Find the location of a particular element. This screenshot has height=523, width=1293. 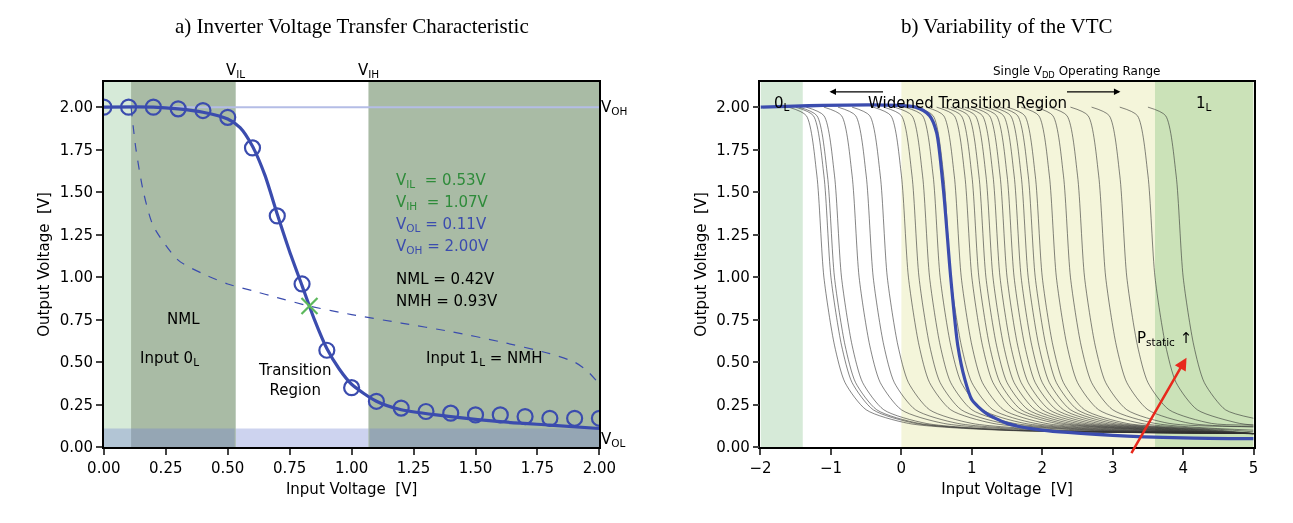

ref-line-label: V$_{IH}$ is located at coordinates (369, 71).